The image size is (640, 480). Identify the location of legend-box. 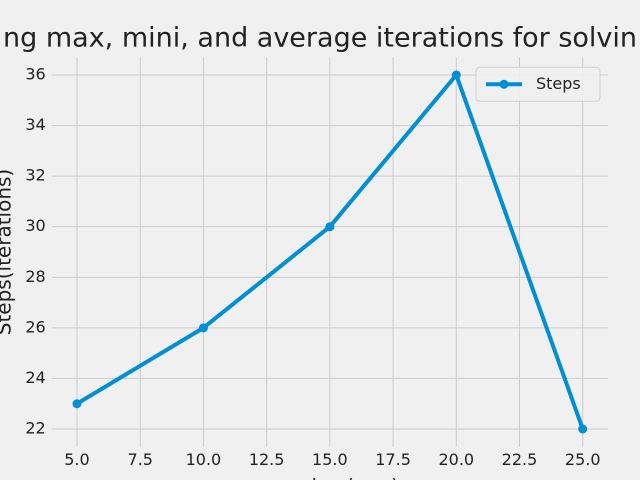
(538, 84).